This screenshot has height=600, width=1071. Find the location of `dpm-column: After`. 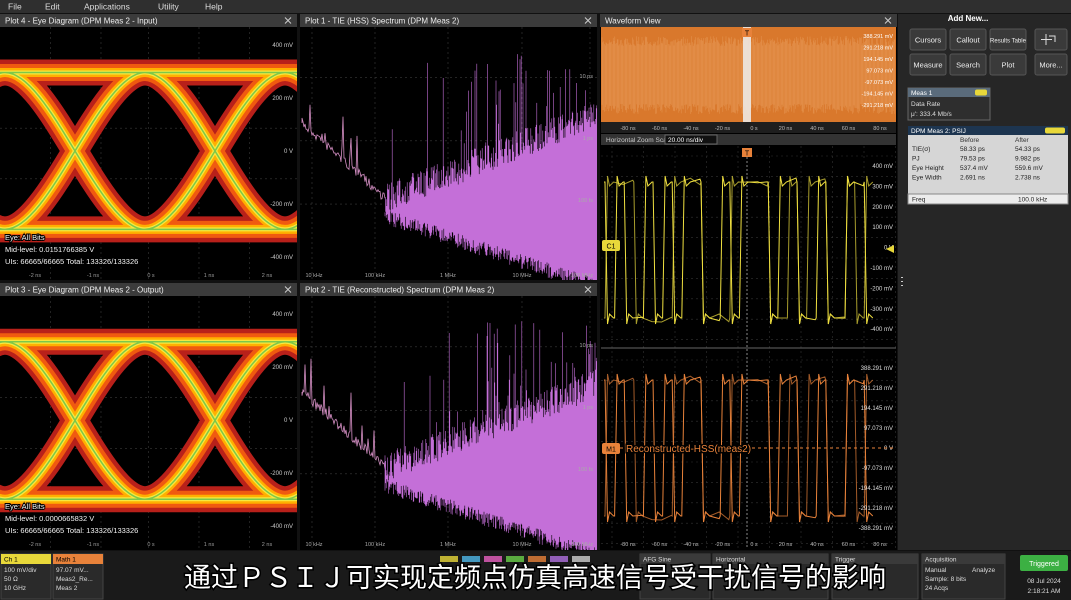

dpm-column: After is located at coordinates (1022, 140).